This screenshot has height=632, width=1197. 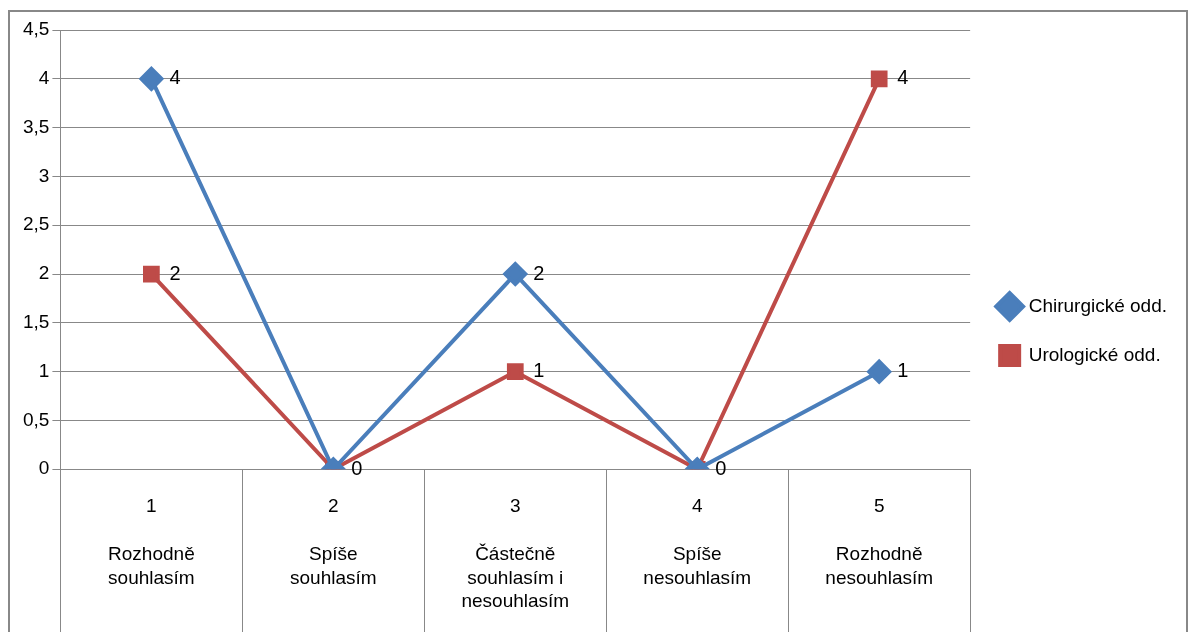 What do you see at coordinates (879, 541) in the screenshot?
I see `category-label: 5 Rozhodně nesouhlasím` at bounding box center [879, 541].